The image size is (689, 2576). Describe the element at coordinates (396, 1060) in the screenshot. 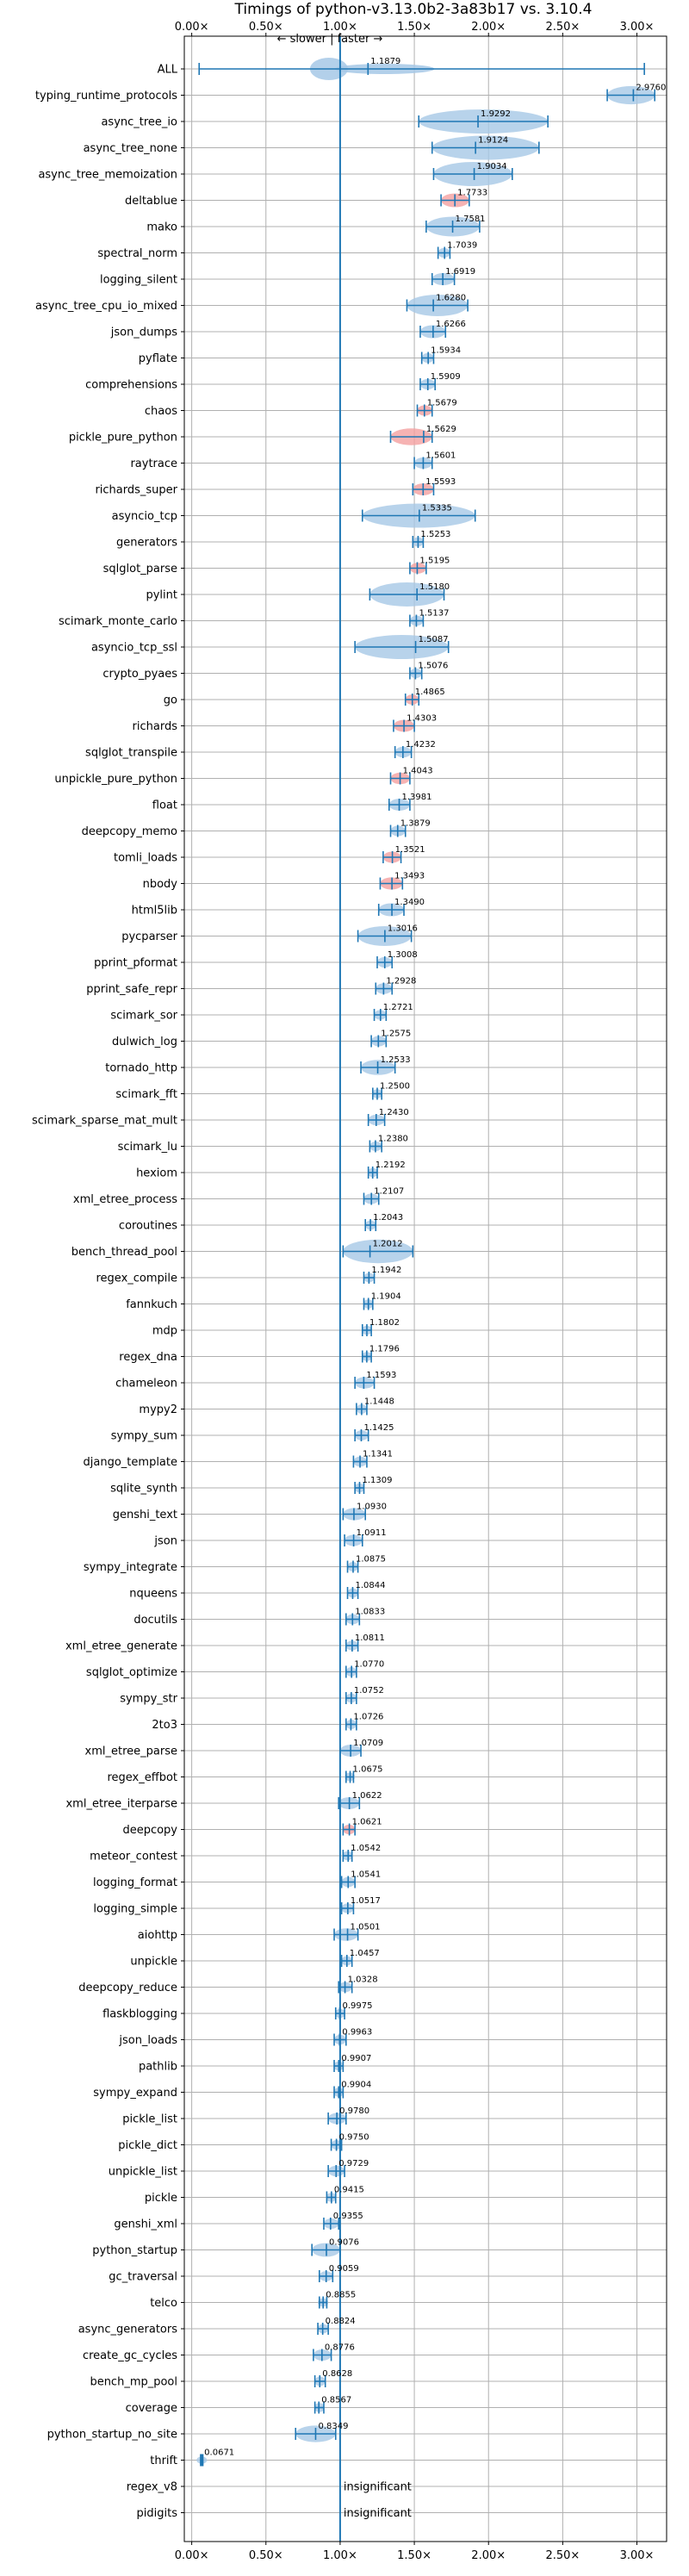

I see `value-label: 1.2533` at that location.